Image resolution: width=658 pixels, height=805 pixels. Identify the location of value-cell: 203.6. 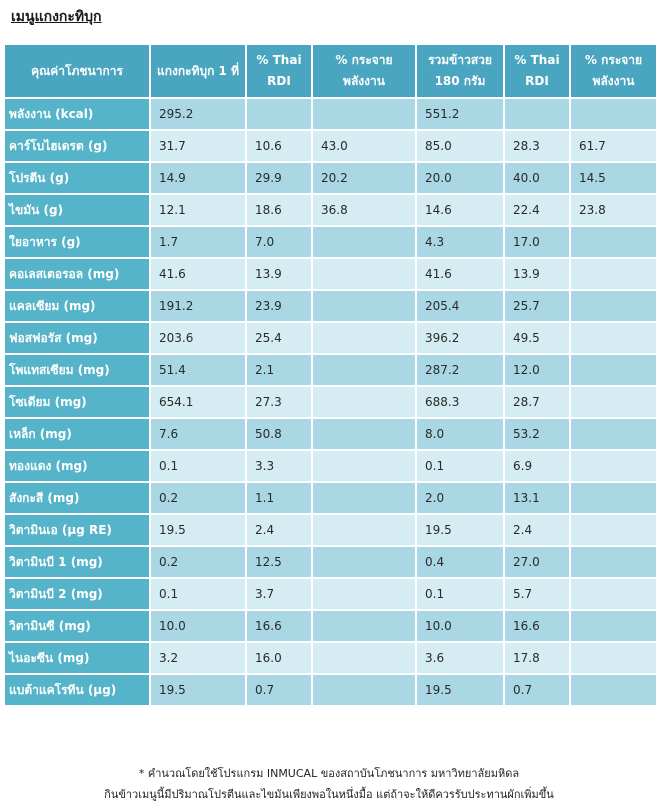
(198, 338).